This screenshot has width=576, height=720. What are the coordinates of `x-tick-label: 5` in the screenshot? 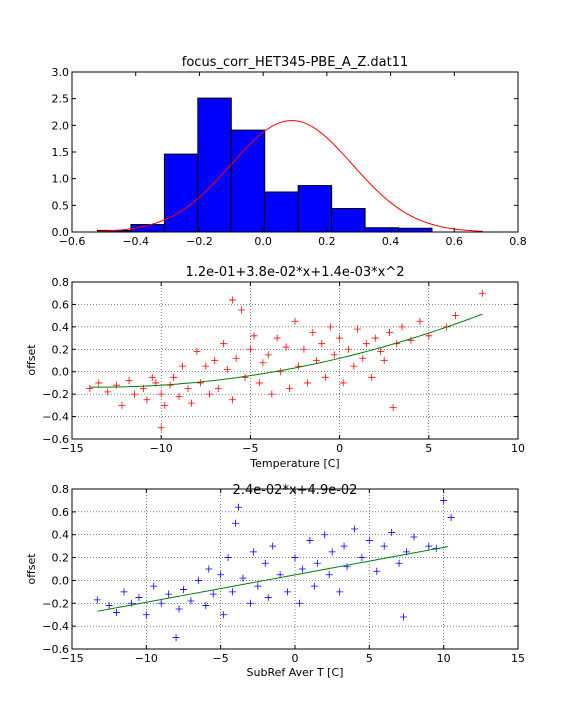 It's located at (369, 658).